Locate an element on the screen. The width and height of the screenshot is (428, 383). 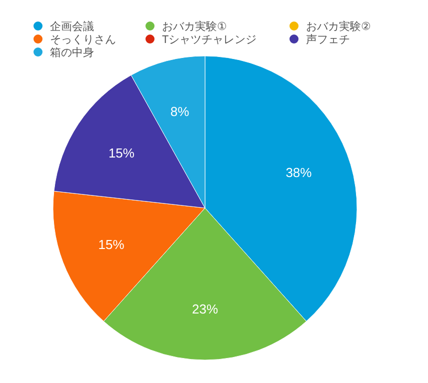
legend-label: 企画会議 is located at coordinates (72, 26).